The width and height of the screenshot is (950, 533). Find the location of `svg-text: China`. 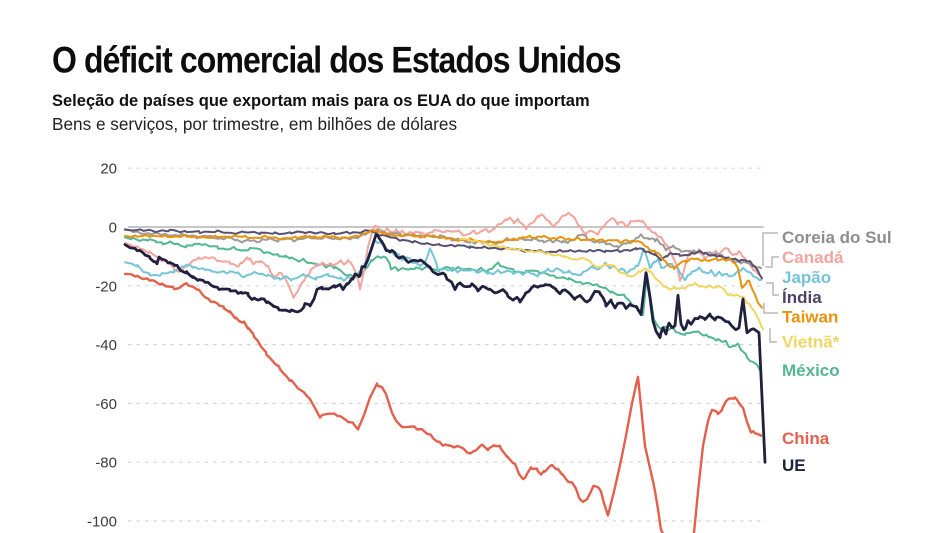

svg-text: China is located at coordinates (806, 438).